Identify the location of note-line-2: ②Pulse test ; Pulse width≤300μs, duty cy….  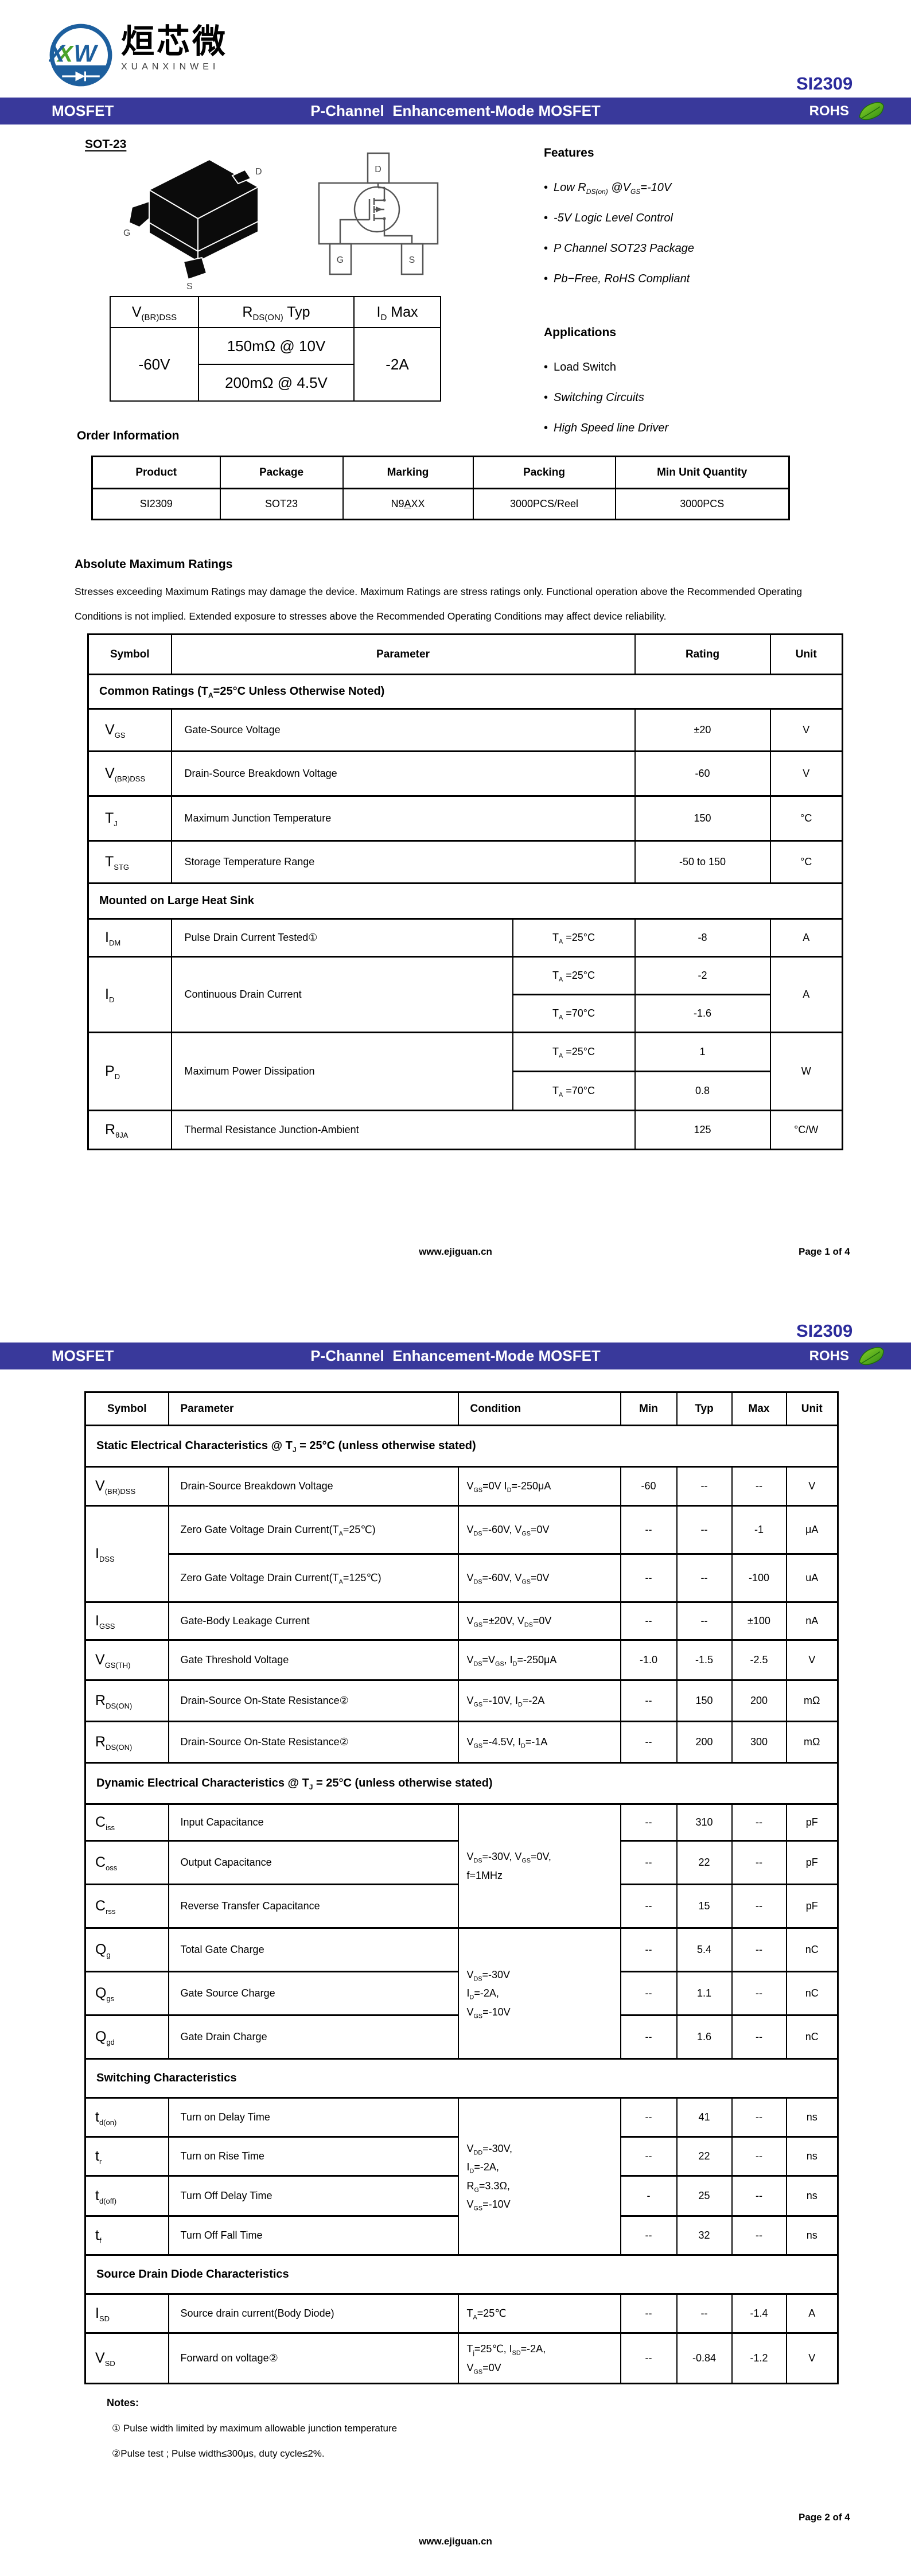
(218, 2453).